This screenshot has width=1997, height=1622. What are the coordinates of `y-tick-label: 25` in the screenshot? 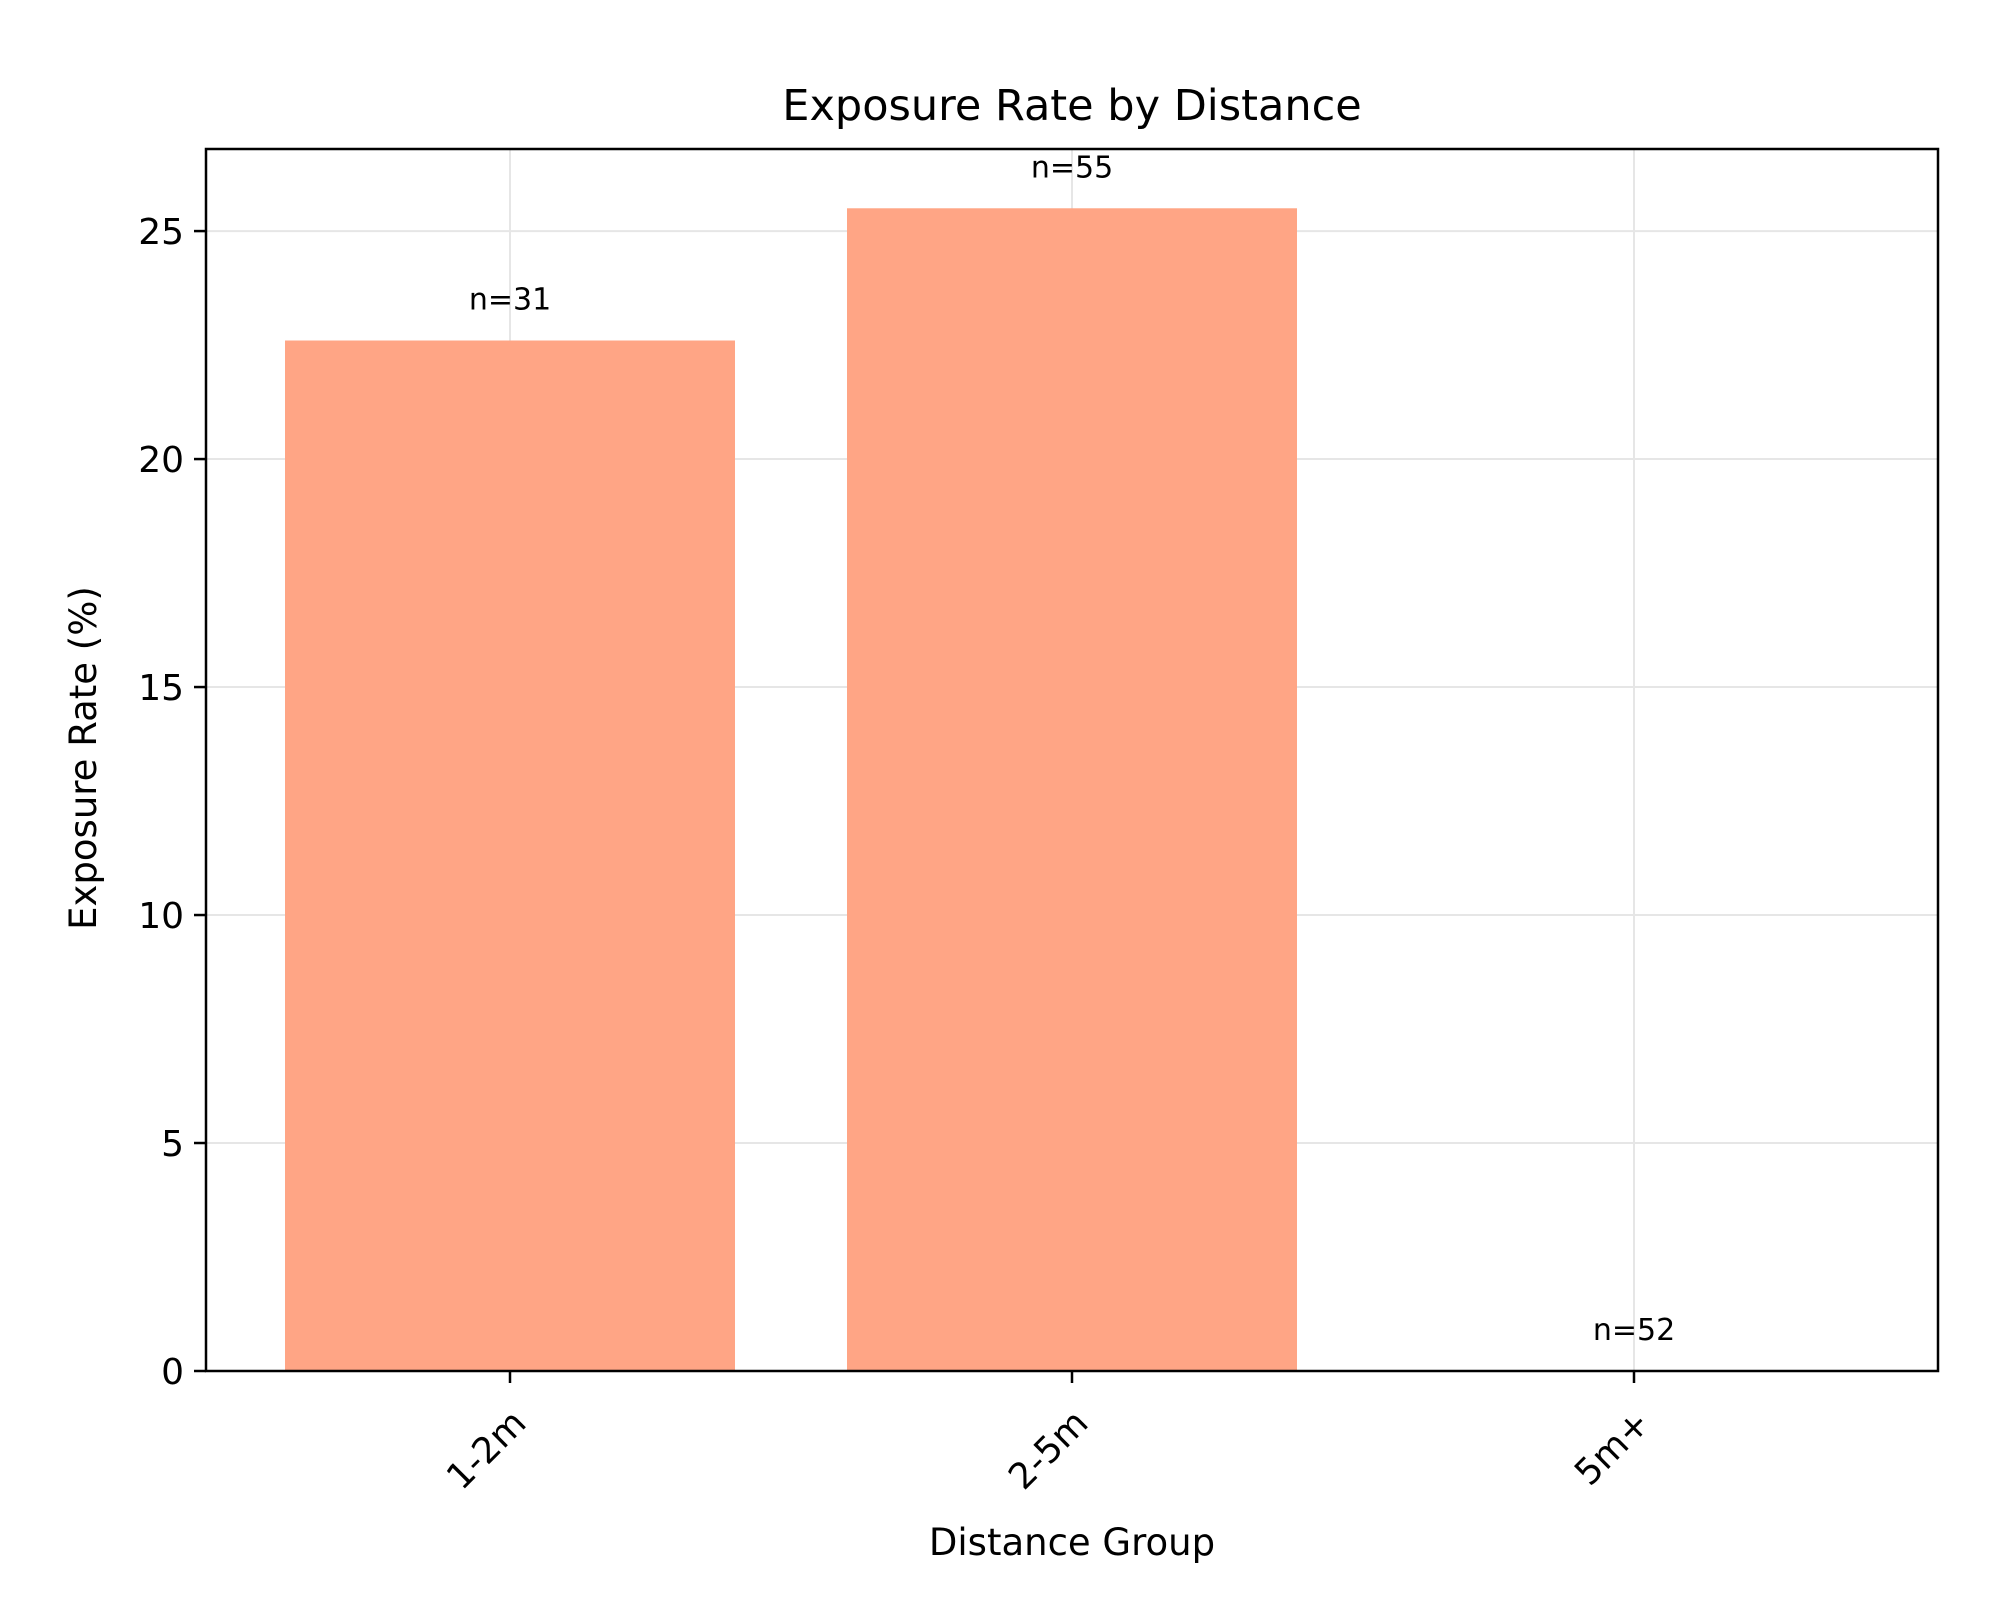 It's located at (161, 232).